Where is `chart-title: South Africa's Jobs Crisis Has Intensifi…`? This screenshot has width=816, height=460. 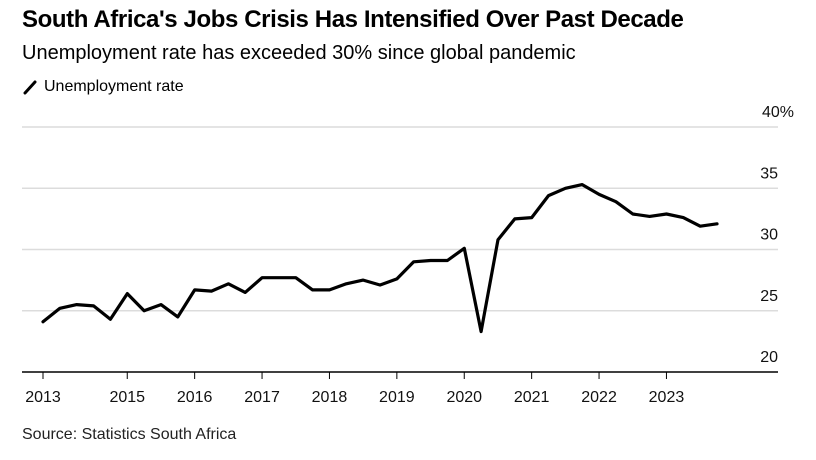
chart-title: South Africa's Jobs Crisis Has Intensifi… is located at coordinates (353, 19).